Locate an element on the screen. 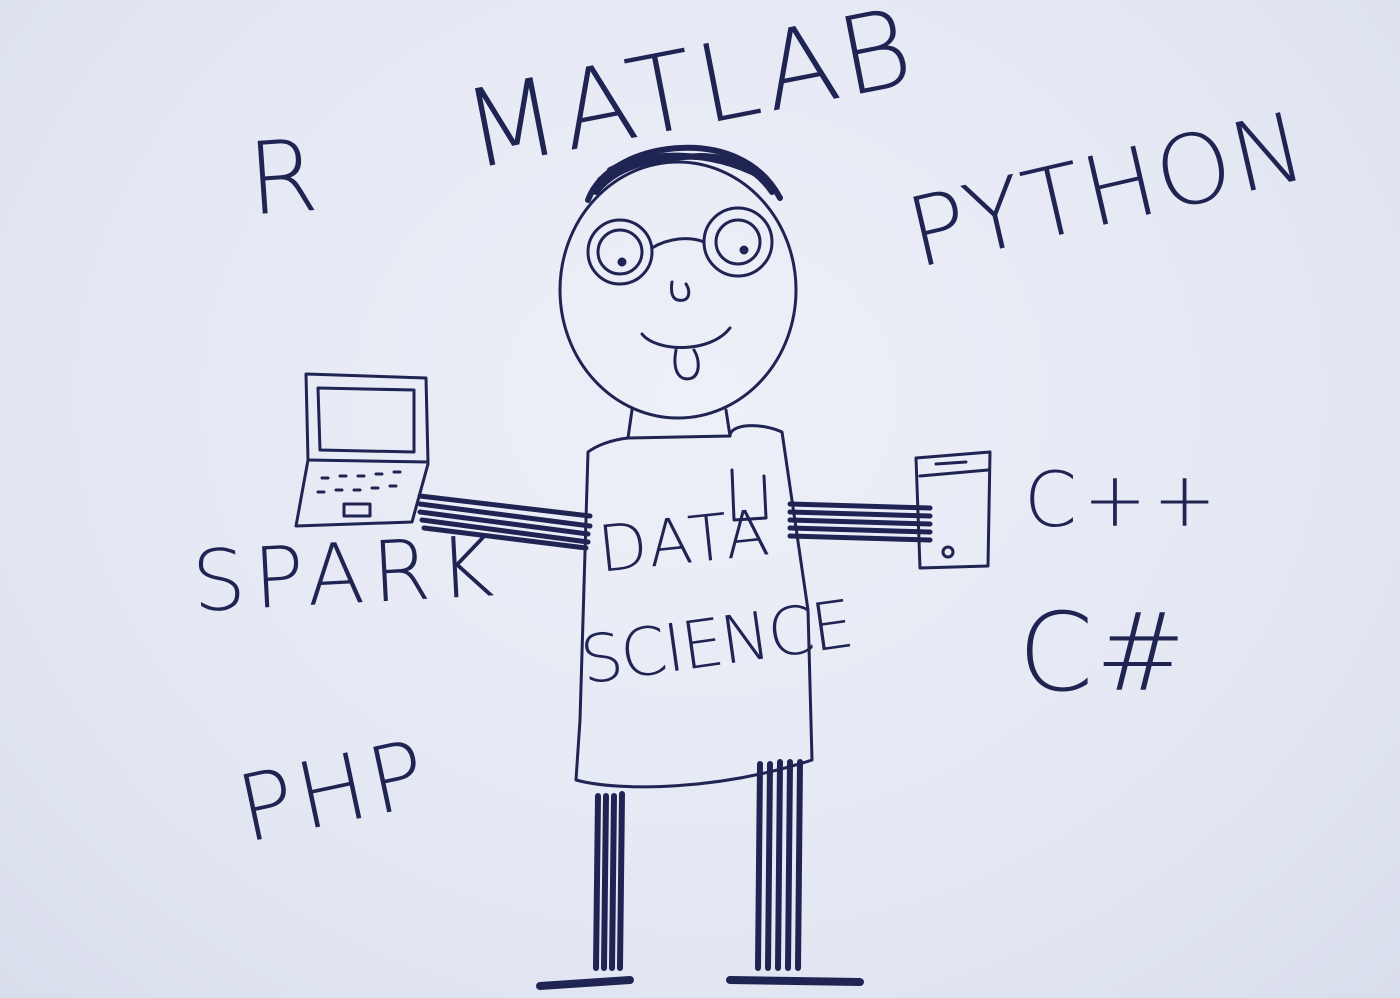 This screenshot has width=1400, height=998. arms-scribble is located at coordinates (675, 522).